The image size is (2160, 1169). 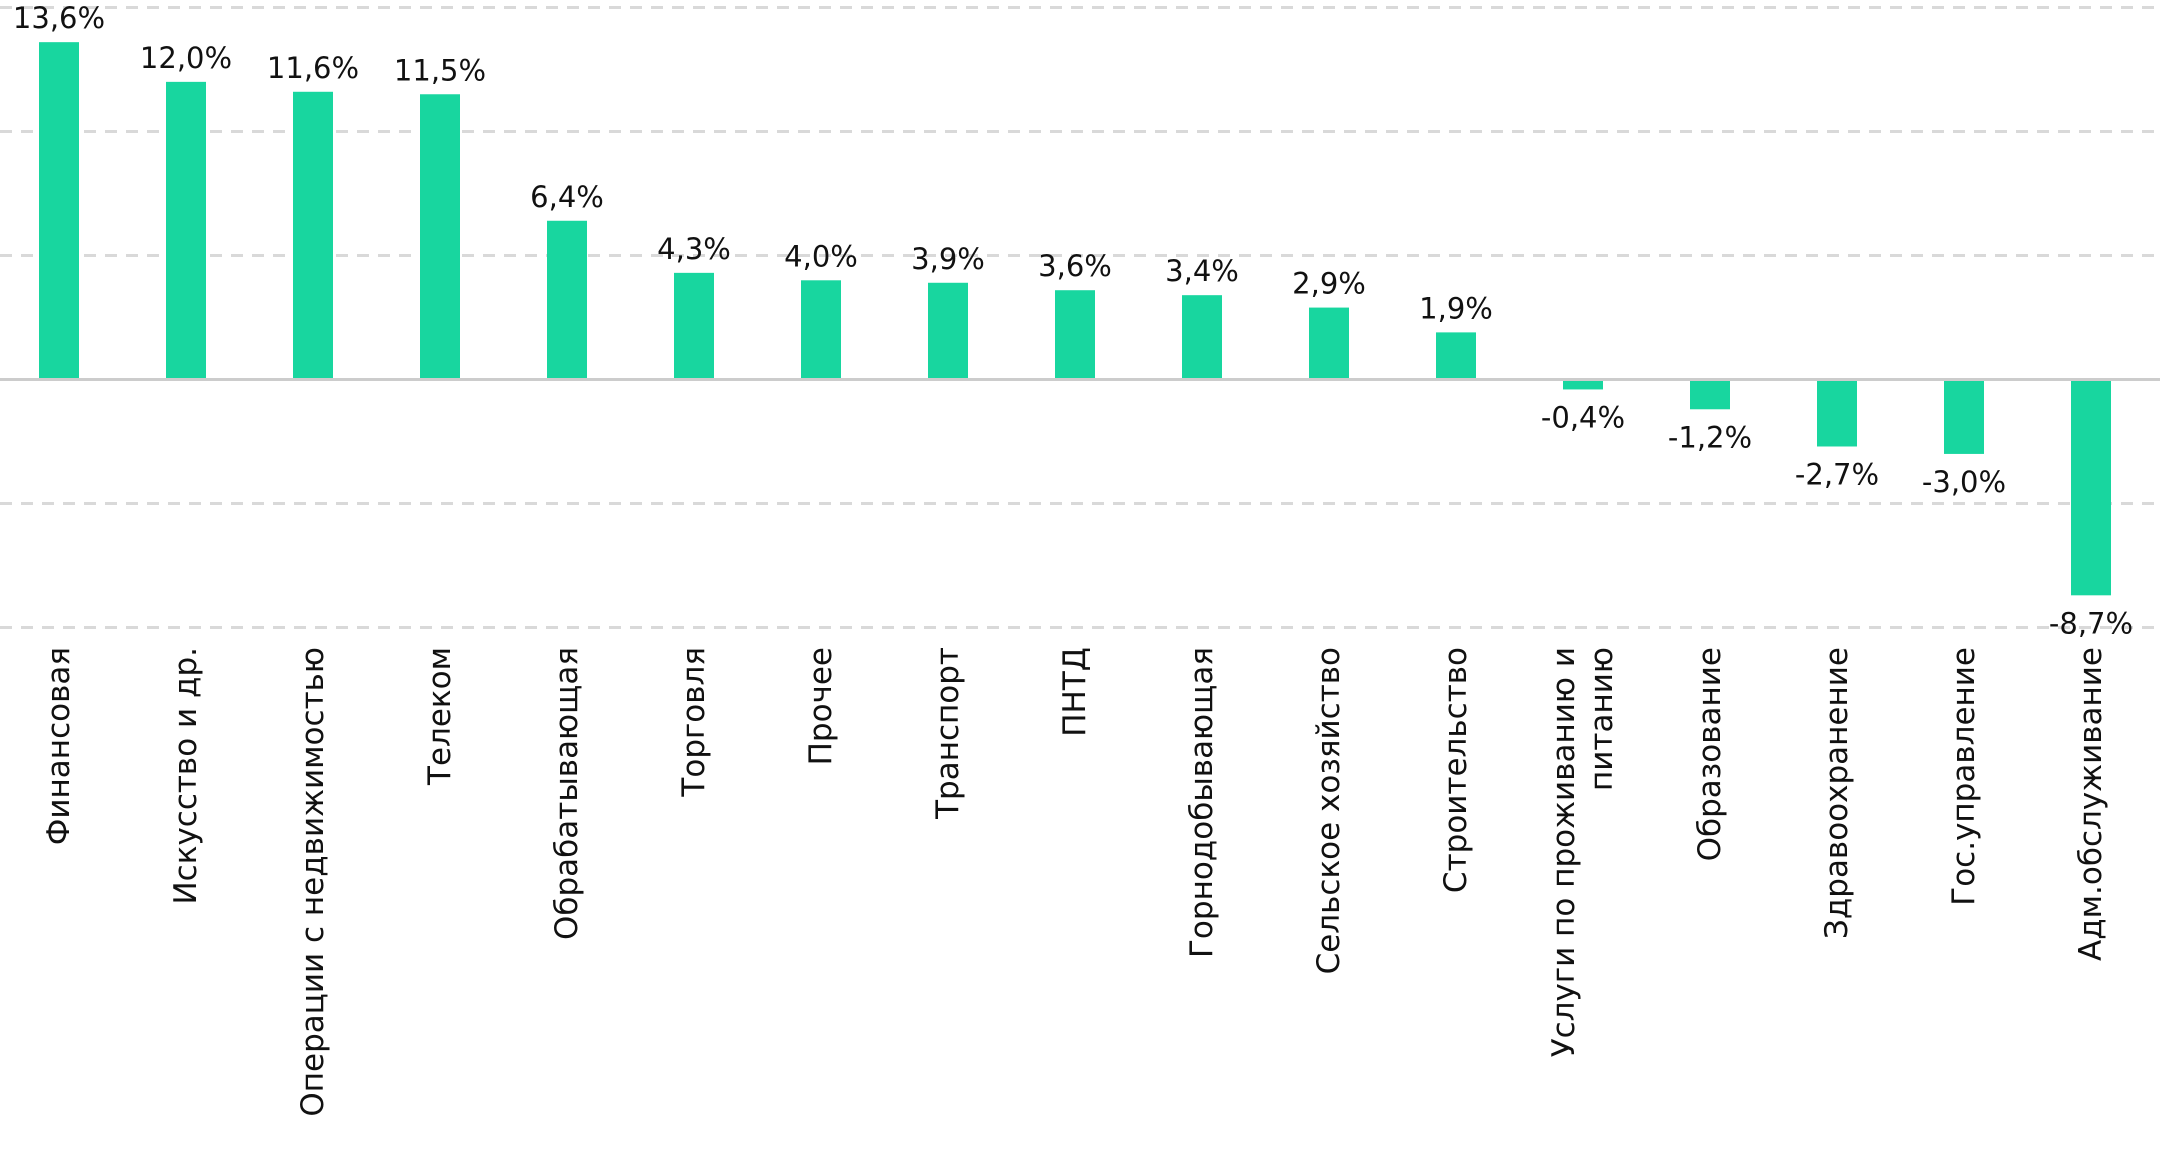 What do you see at coordinates (1075, 692) in the screenshot?
I see `category-label: ПНТД` at bounding box center [1075, 692].